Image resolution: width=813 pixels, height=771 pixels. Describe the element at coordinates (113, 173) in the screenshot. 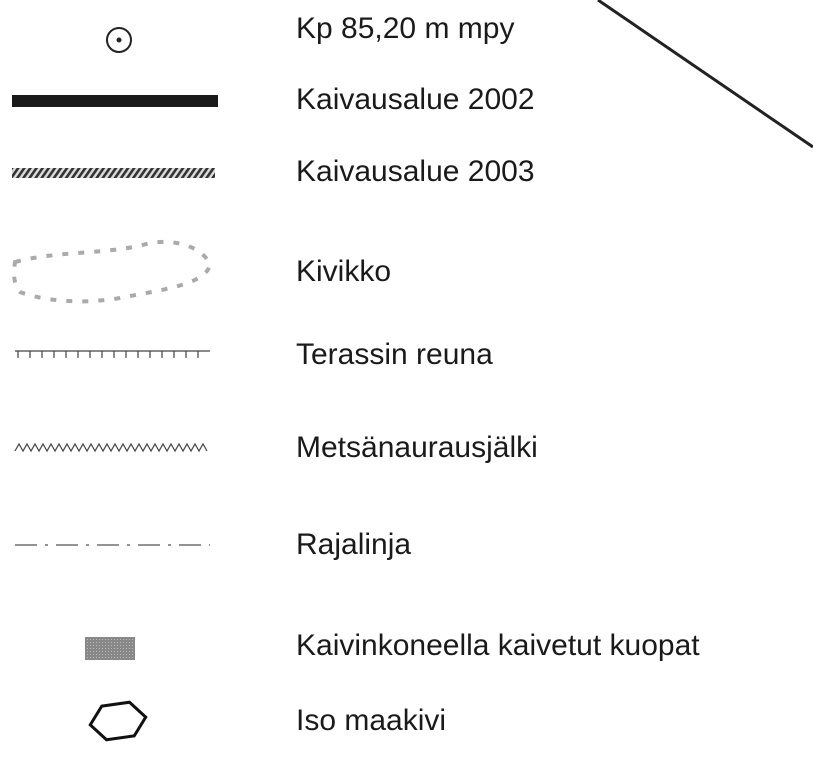

I see `symbol-excavation-2003` at that location.